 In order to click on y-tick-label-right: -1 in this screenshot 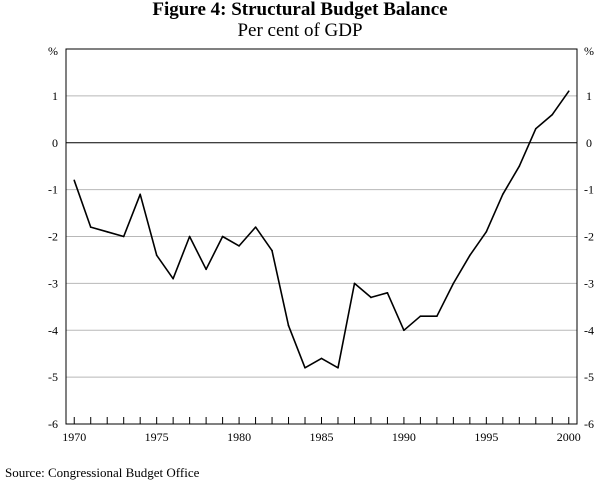, I will do `click(589, 190)`.